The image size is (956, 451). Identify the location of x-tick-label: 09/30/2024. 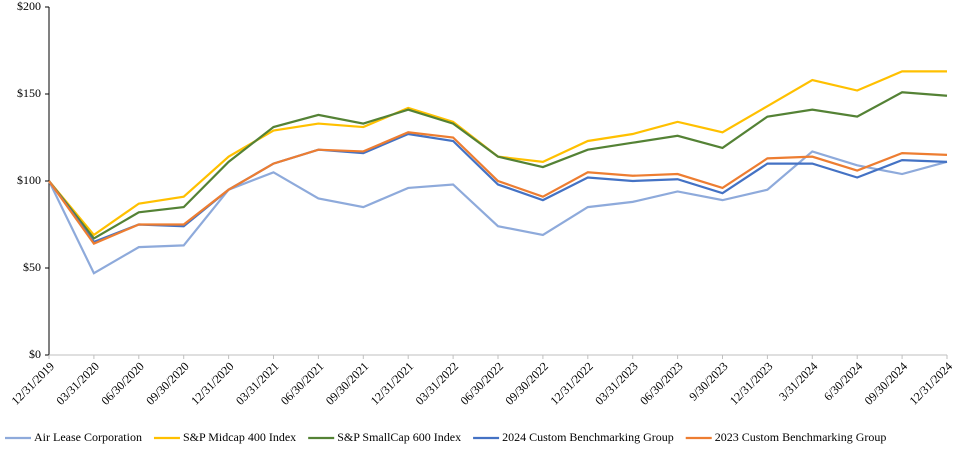
(886, 383).